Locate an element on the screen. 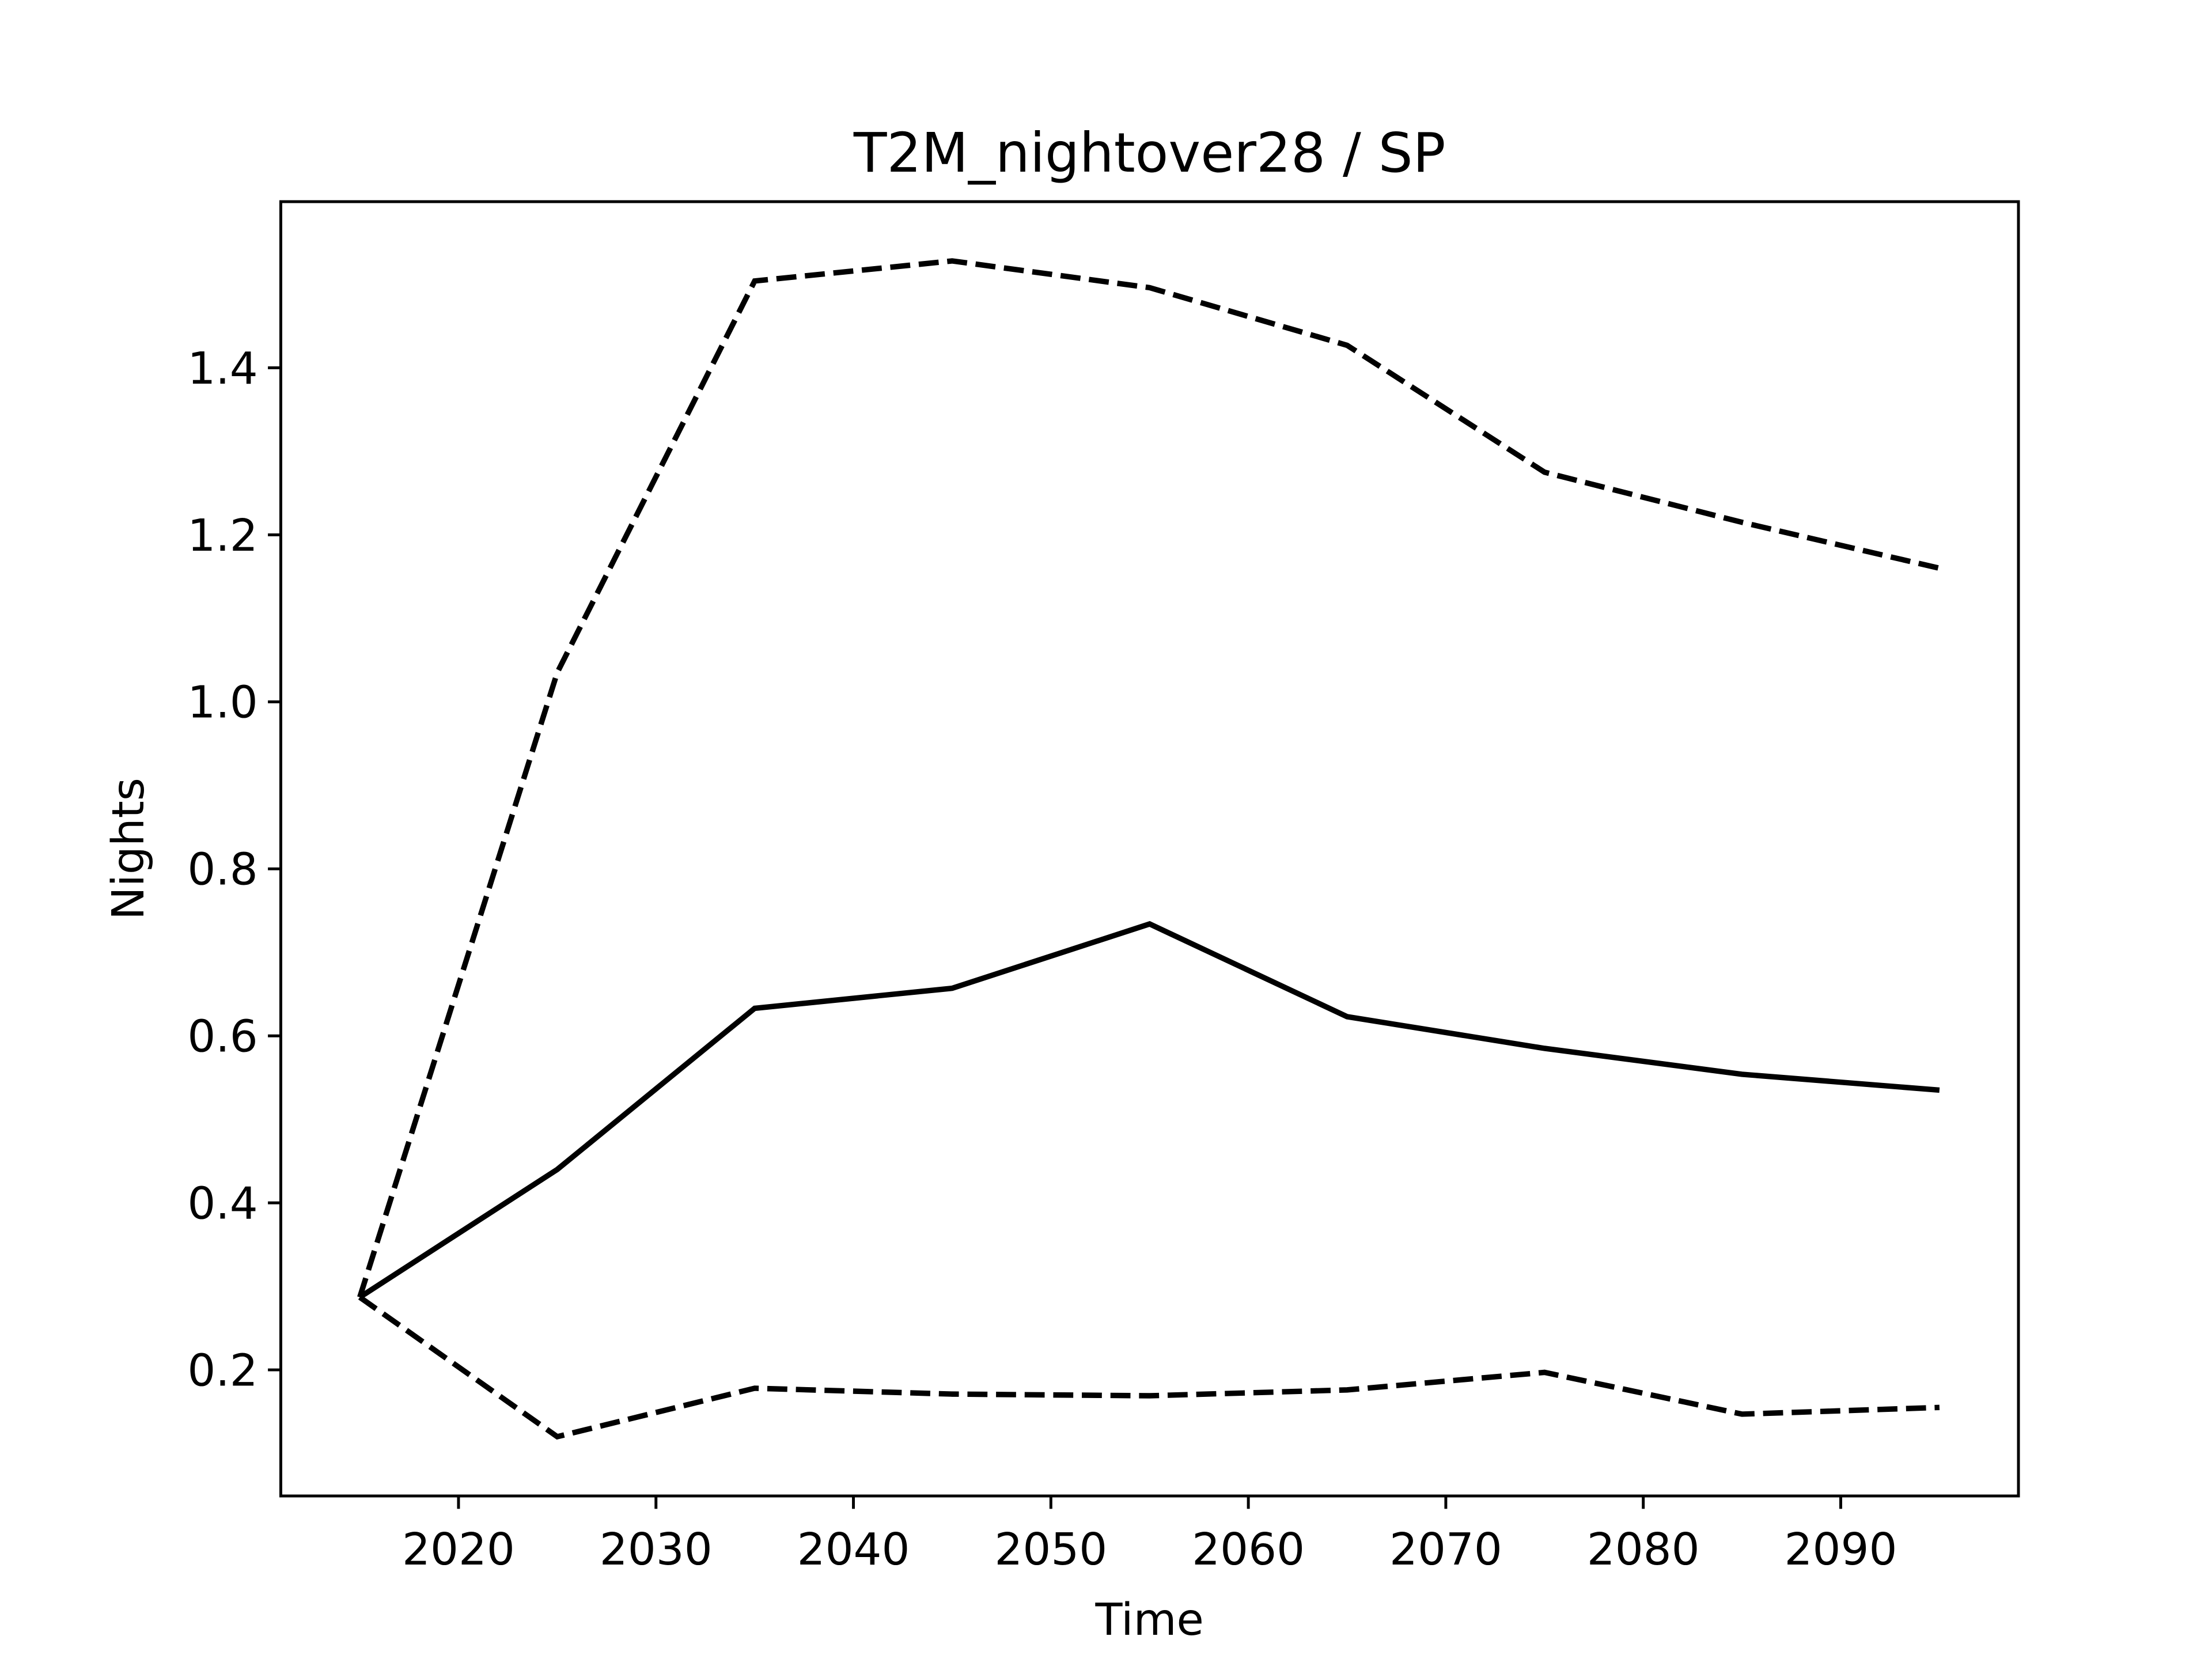 The width and height of the screenshot is (2212, 1659). x-tick-label: 2090 is located at coordinates (1841, 1549).